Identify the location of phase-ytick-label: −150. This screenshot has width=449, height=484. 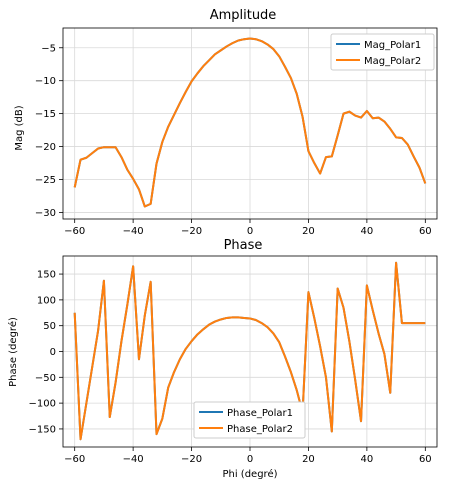
(42, 429).